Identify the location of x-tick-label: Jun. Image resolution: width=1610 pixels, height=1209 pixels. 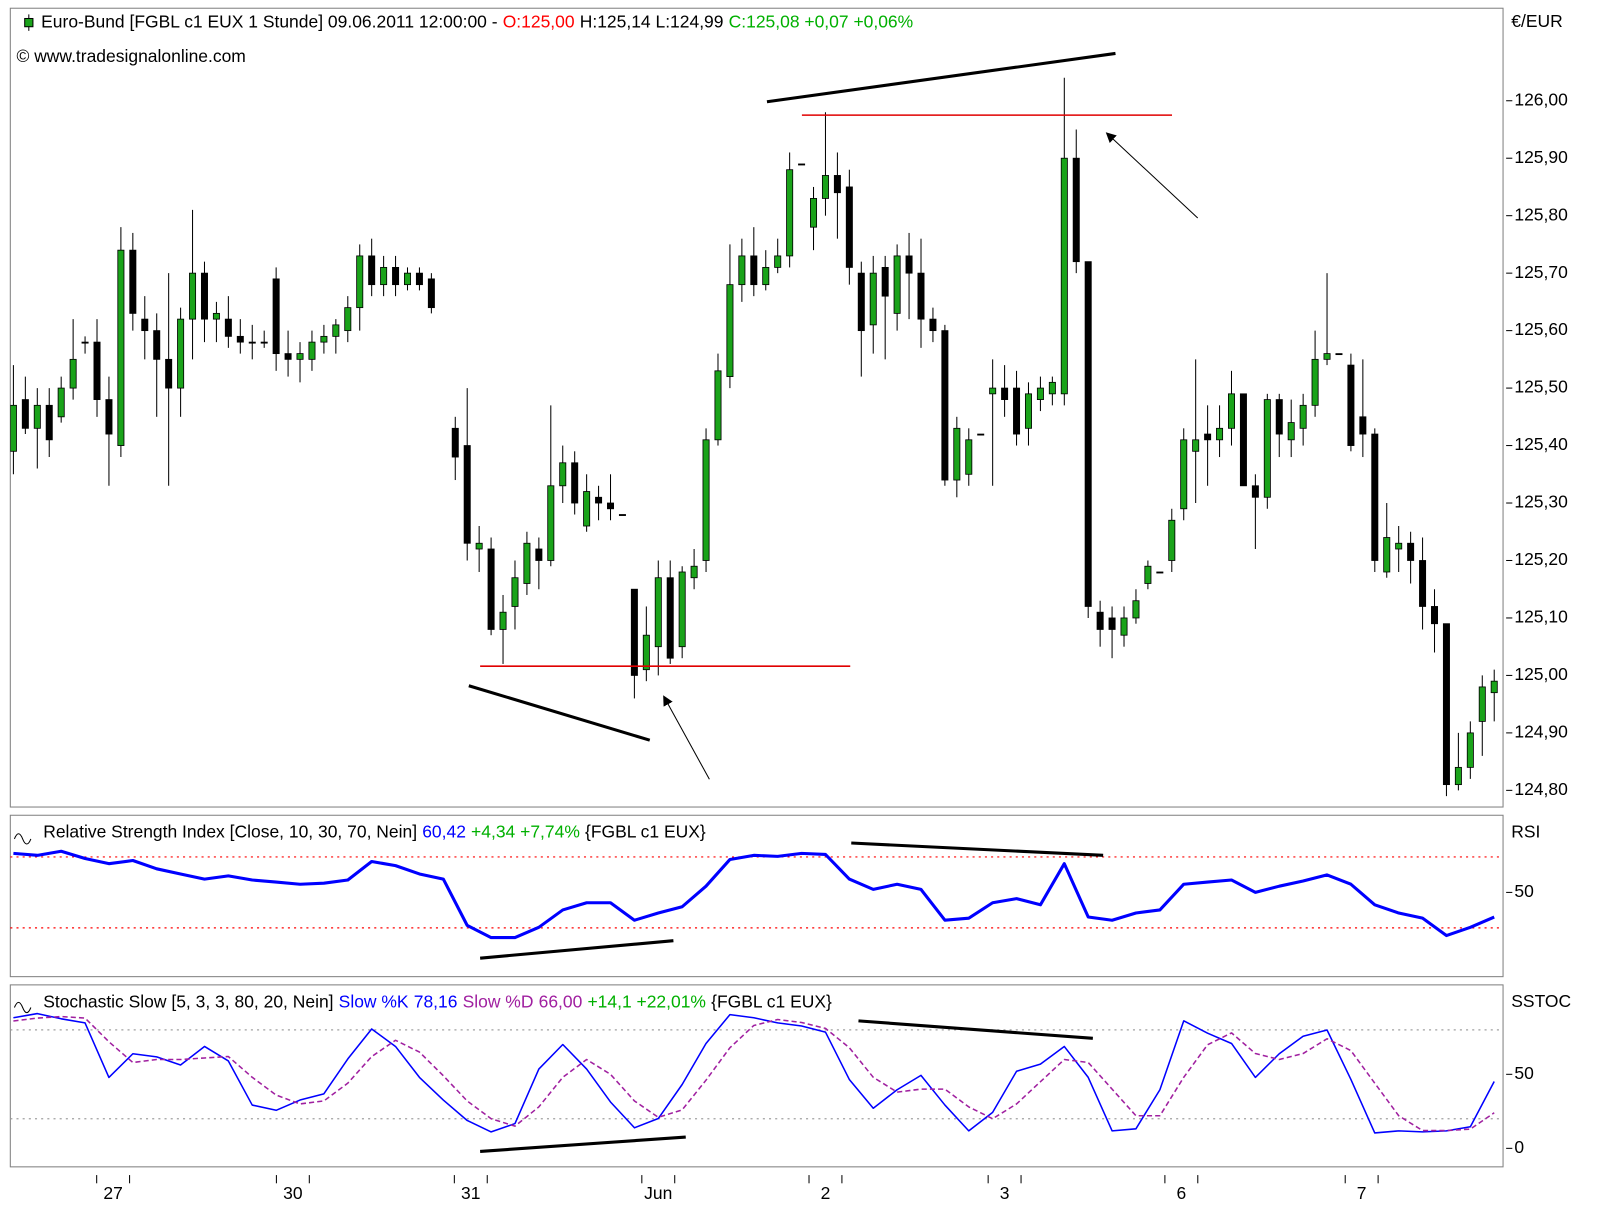
(658, 1193).